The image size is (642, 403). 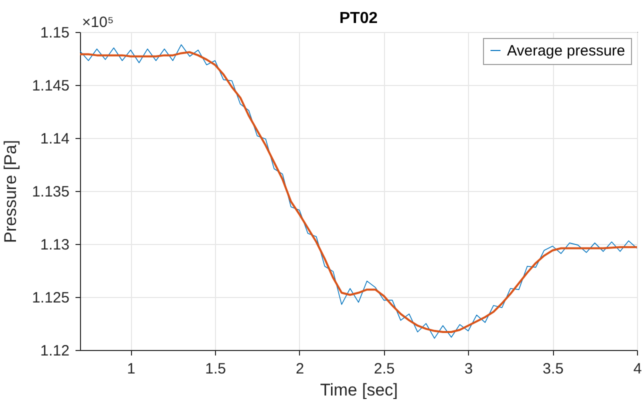 What do you see at coordinates (468, 369) in the screenshot?
I see `x-tick-label: 3` at bounding box center [468, 369].